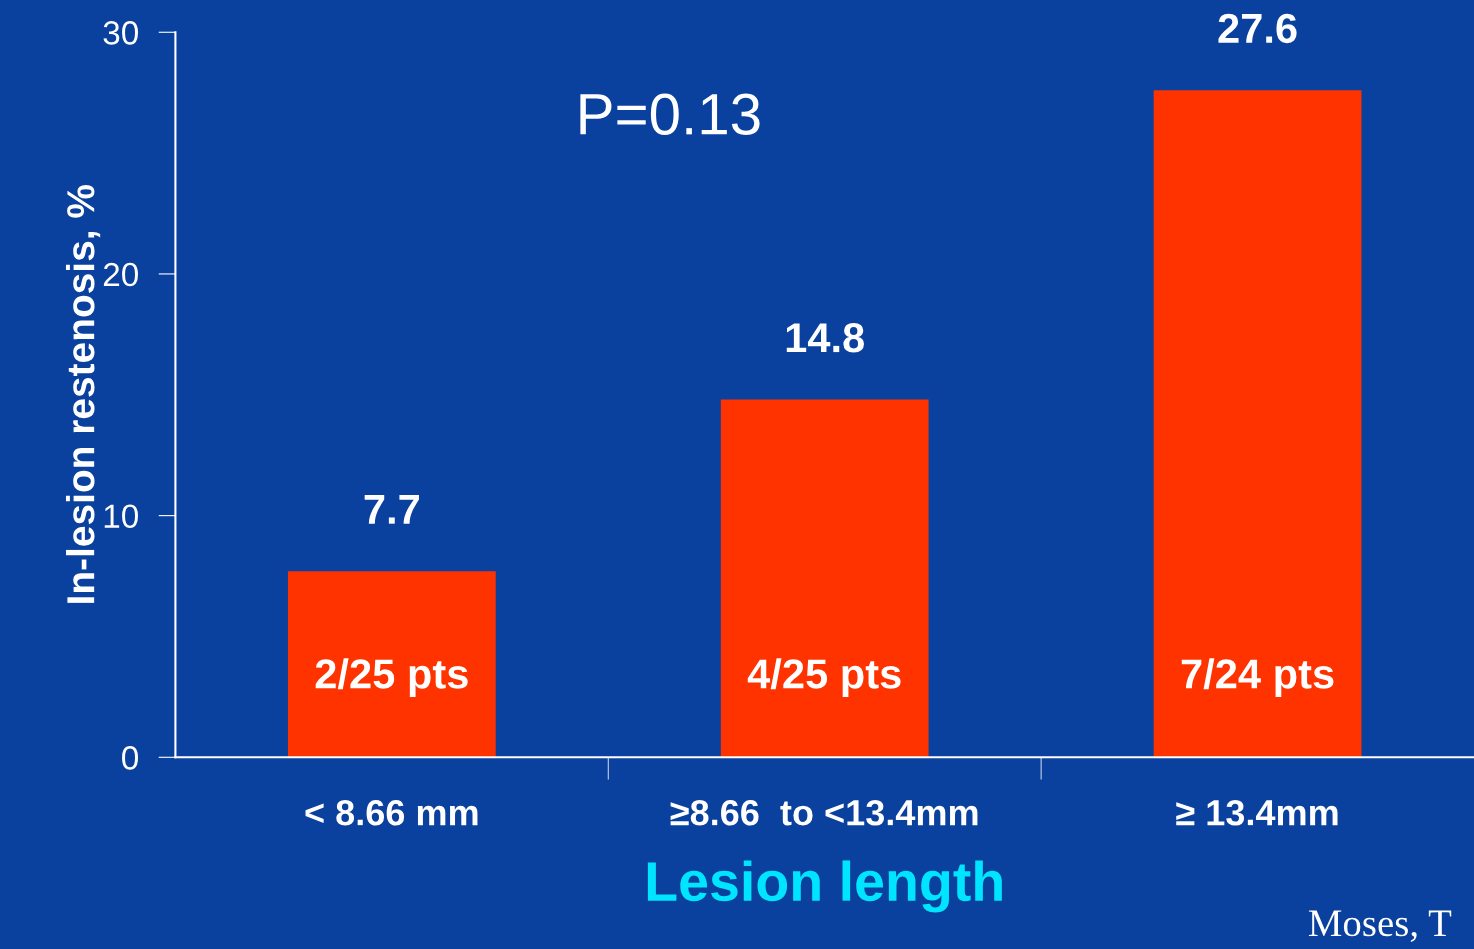  Describe the element at coordinates (121, 516) in the screenshot. I see `y-tick-label: 10` at that location.